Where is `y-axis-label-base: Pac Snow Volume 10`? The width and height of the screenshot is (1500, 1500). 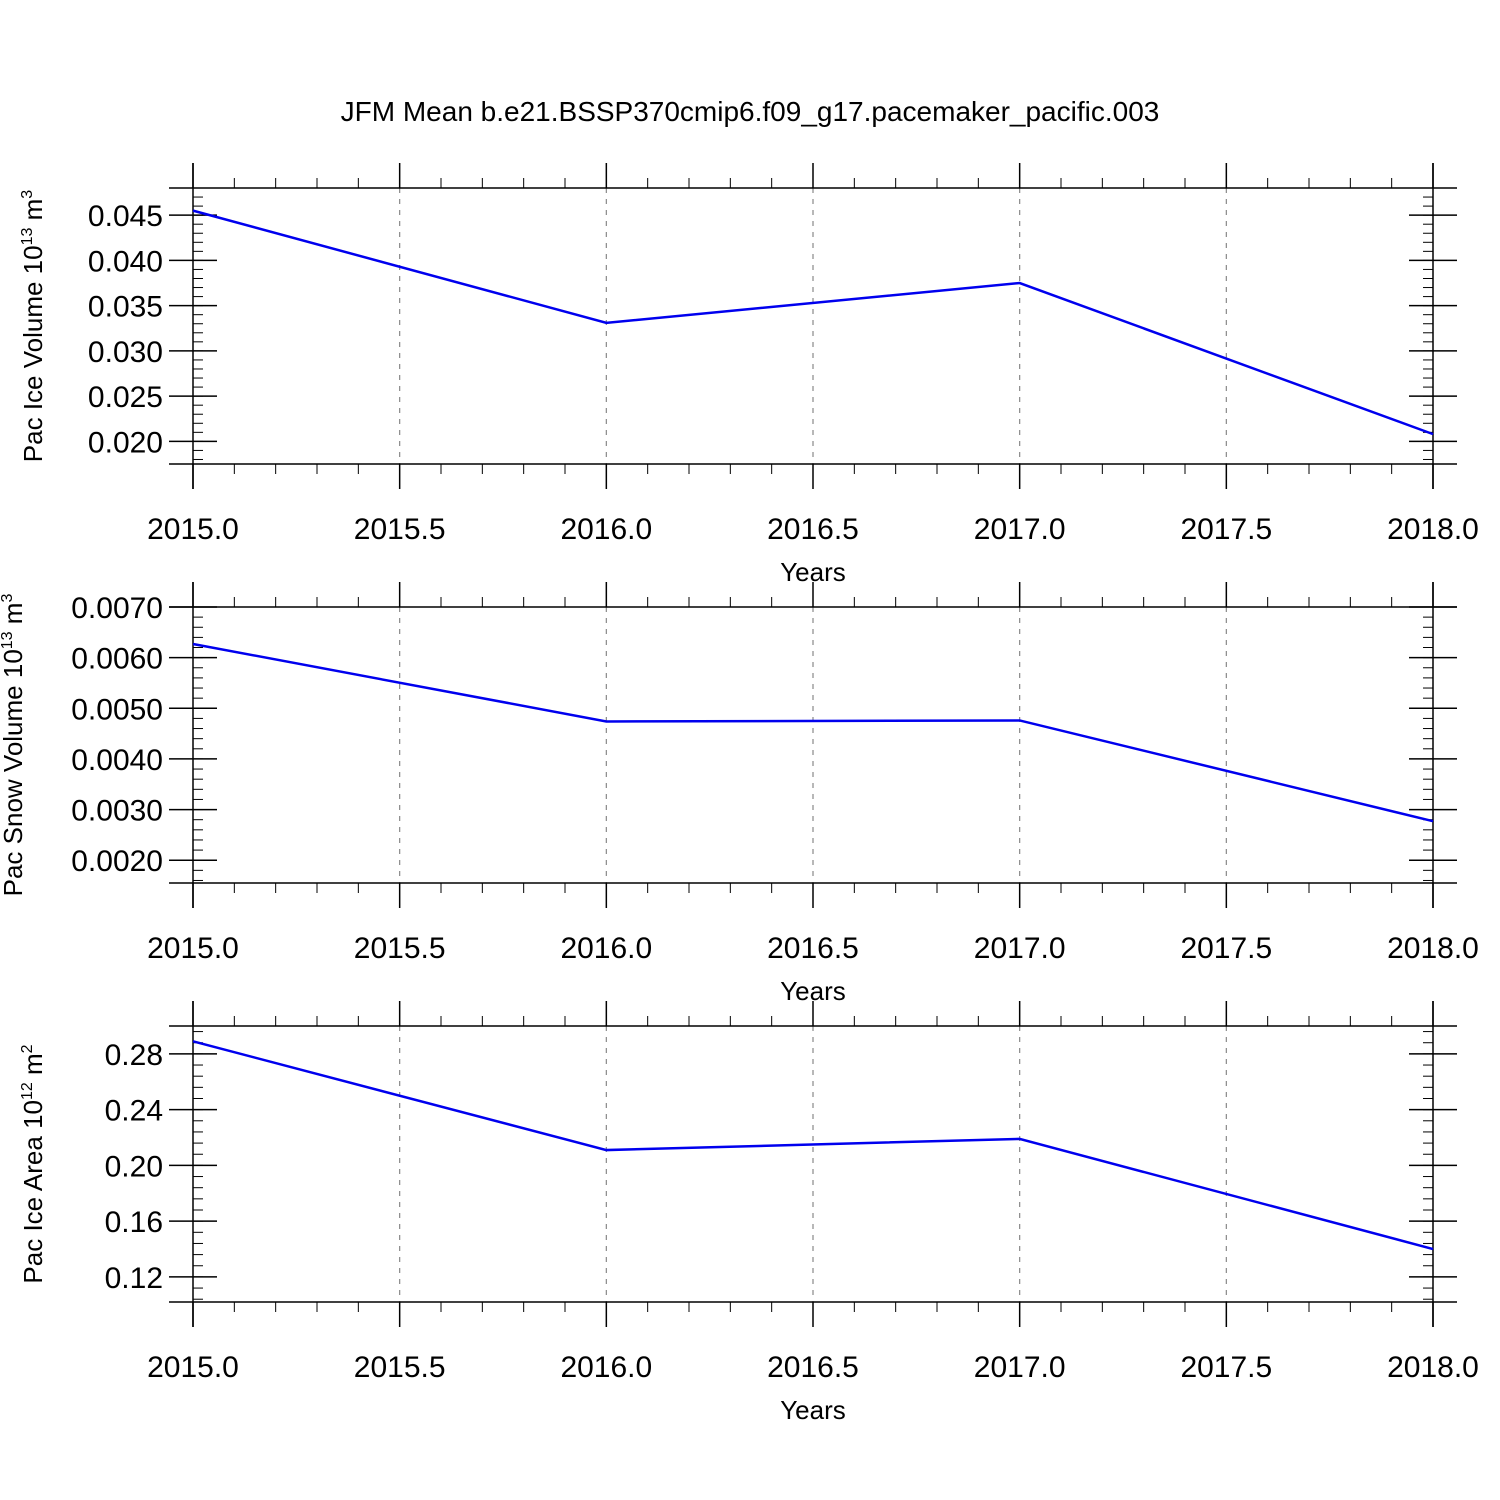 y-axis-label-base: Pac Snow Volume 10 is located at coordinates (14, 772).